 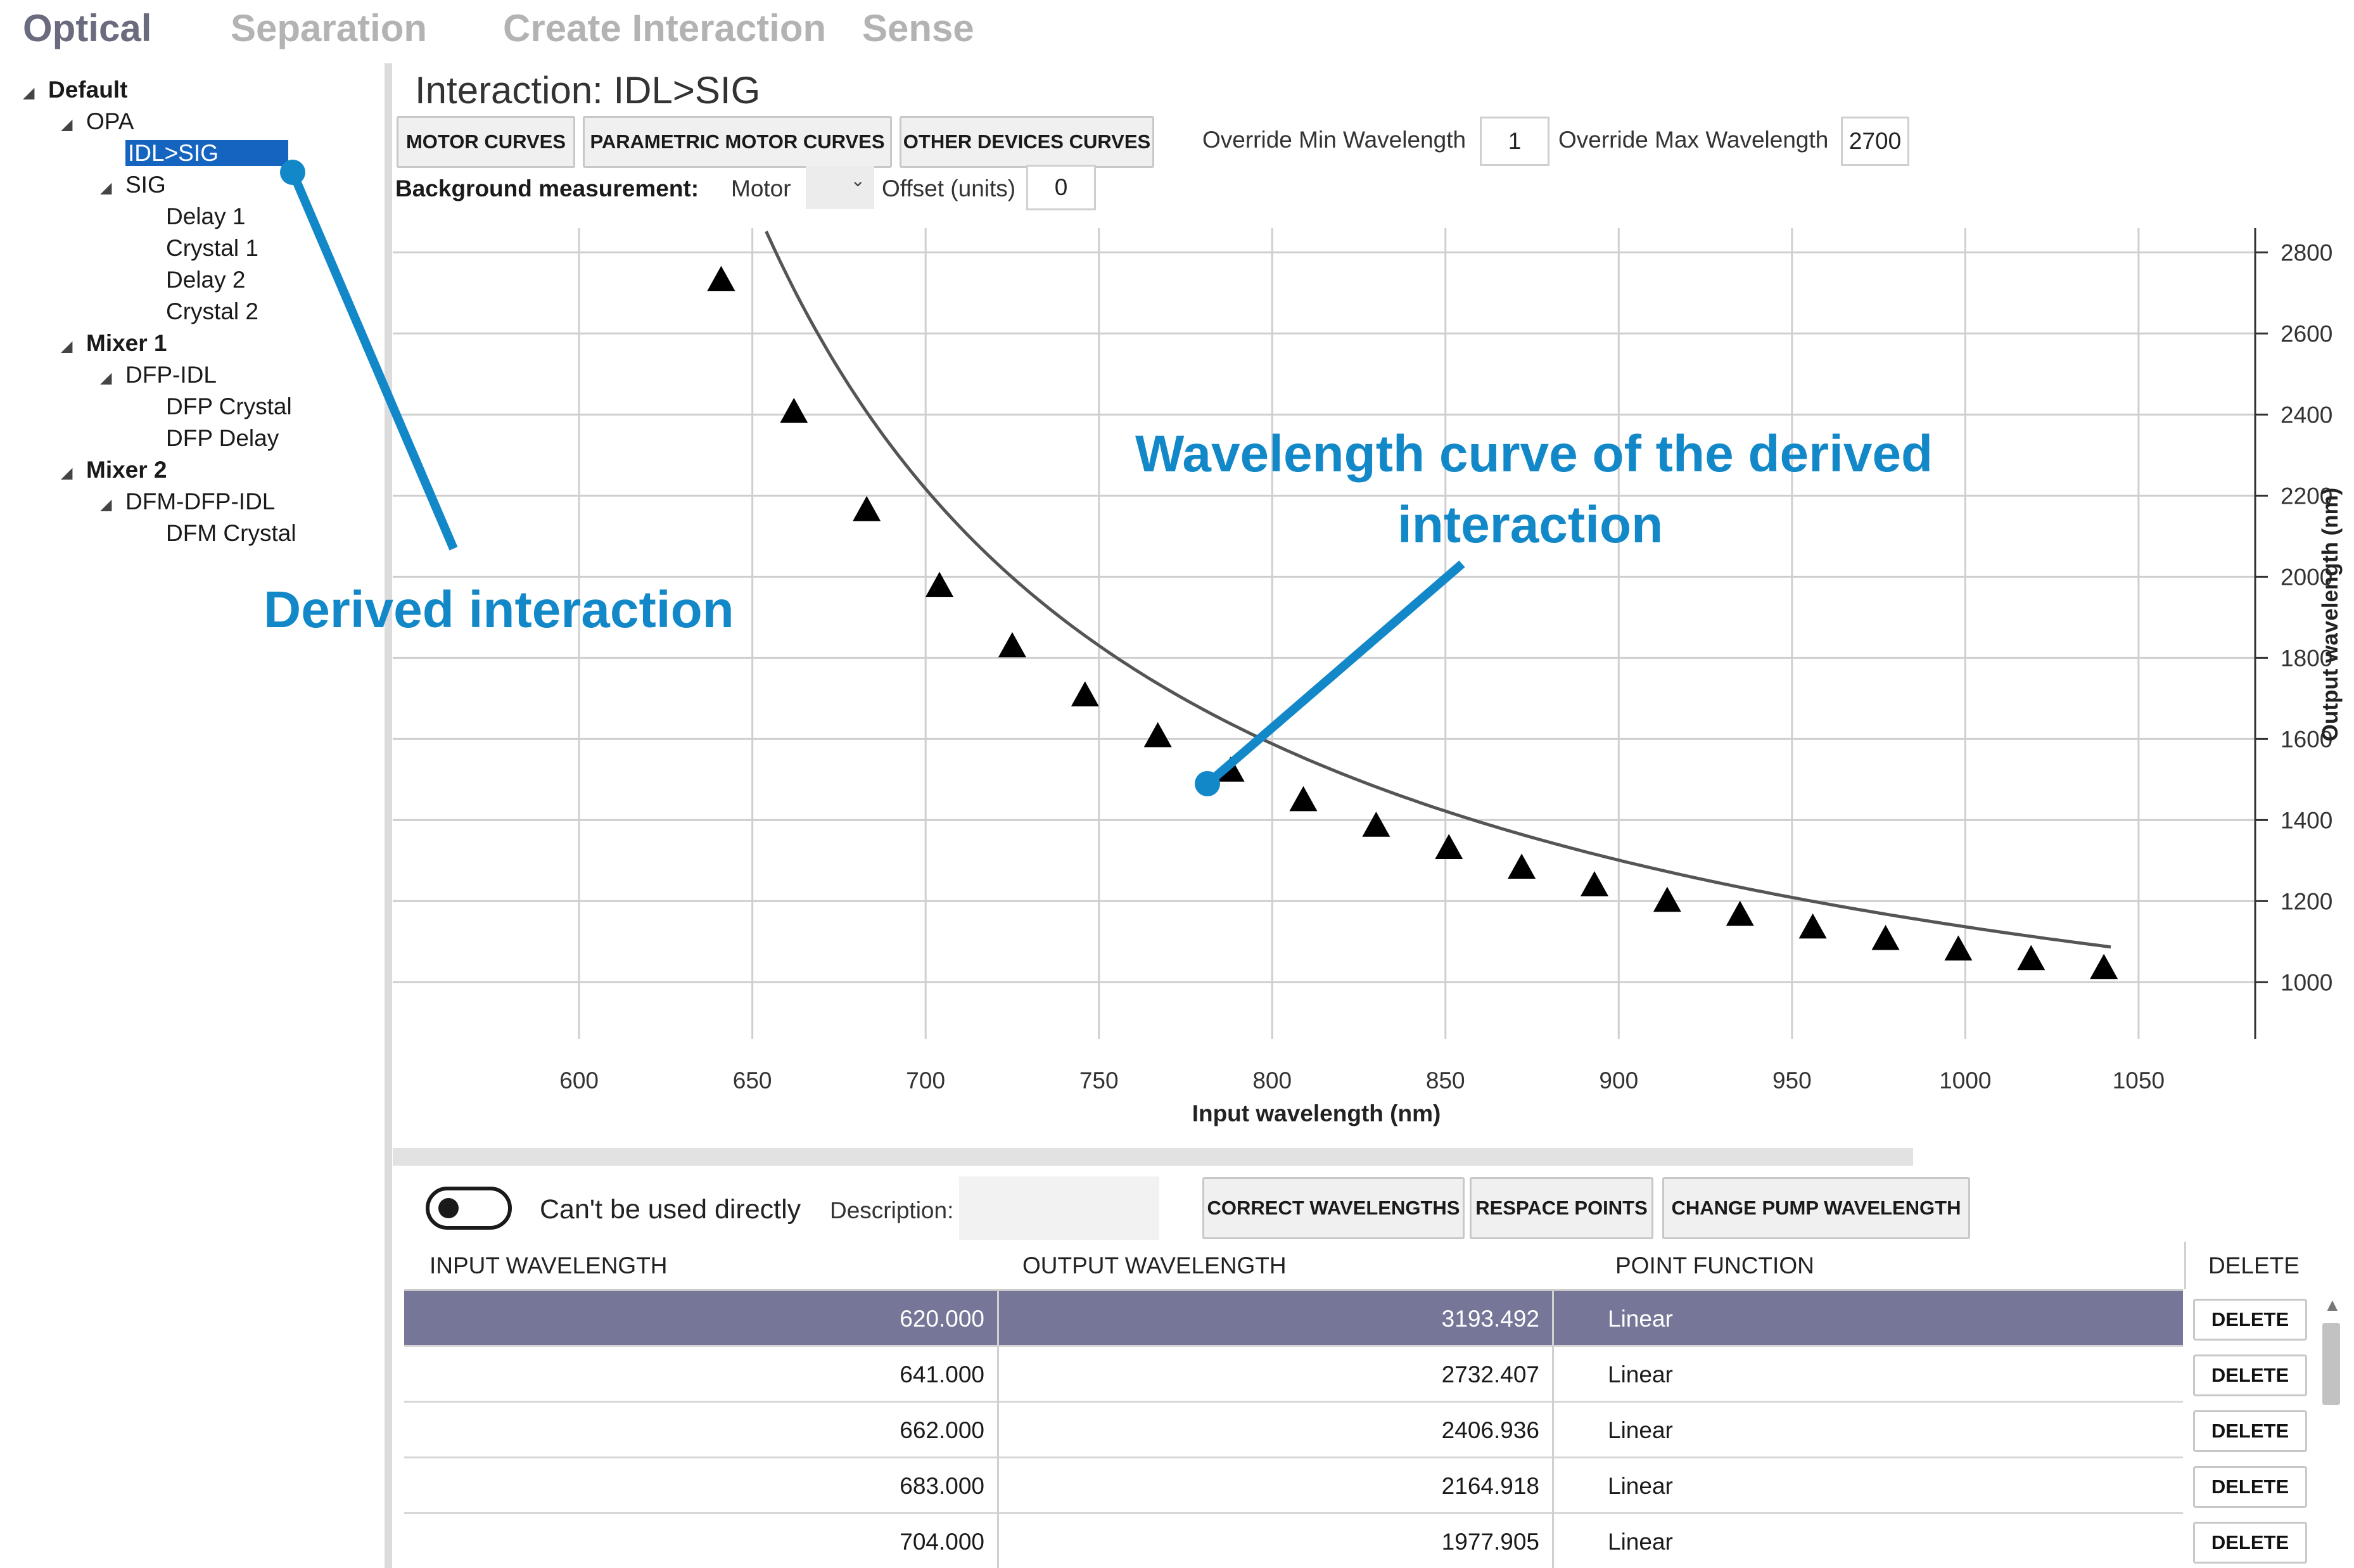 I want to click on x-tick-label: 1050, so click(x=2139, y=1080).